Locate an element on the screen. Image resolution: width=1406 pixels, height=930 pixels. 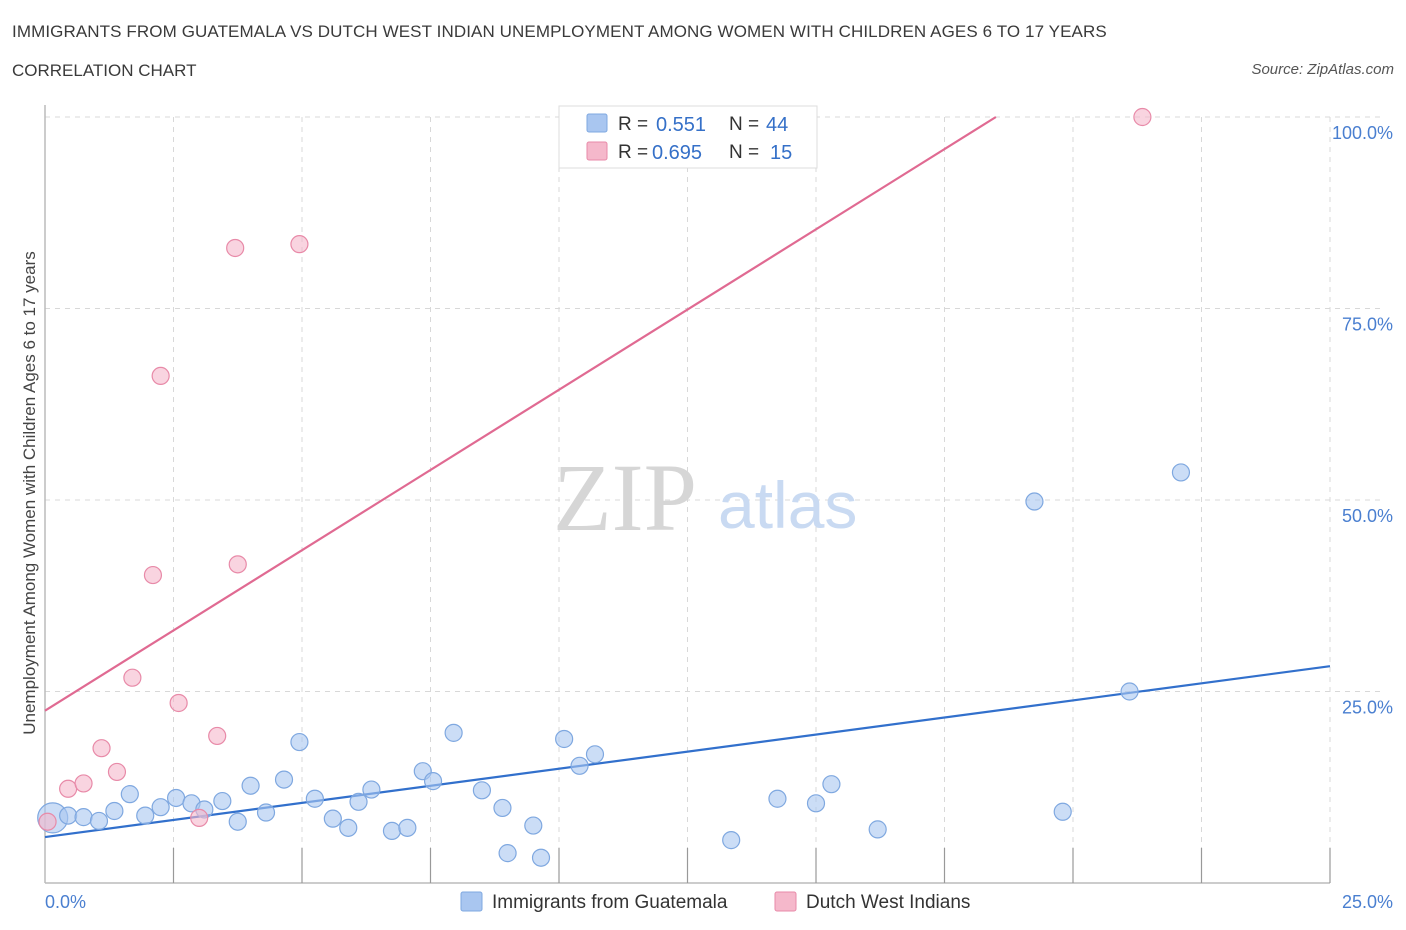
legend-n-label-1: N = is located at coordinates (744, 124).